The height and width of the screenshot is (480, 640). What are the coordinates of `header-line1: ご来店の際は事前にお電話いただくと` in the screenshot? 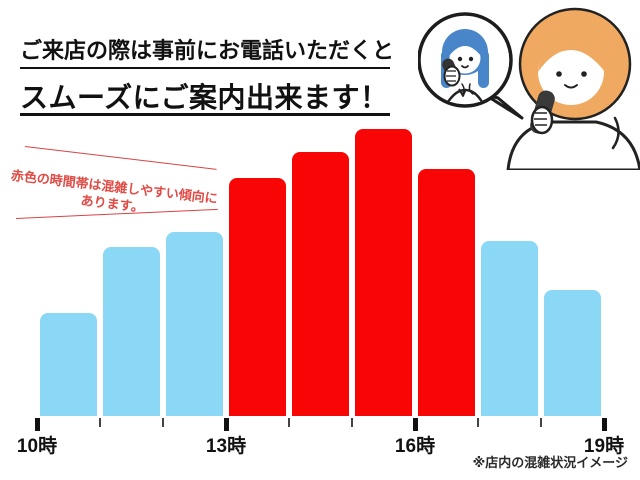 It's located at (207, 50).